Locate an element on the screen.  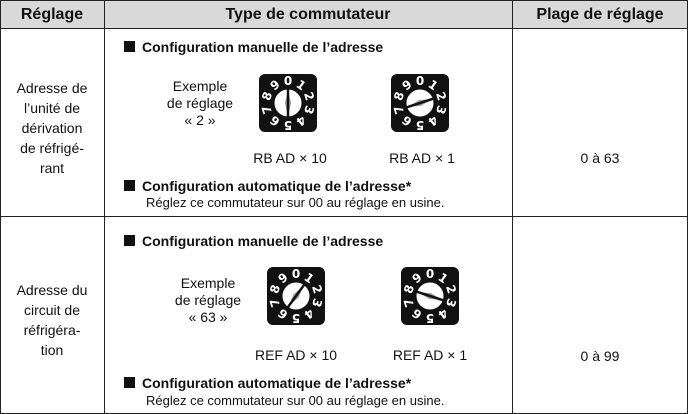
setting-line: l’unité de is located at coordinates (52, 108).